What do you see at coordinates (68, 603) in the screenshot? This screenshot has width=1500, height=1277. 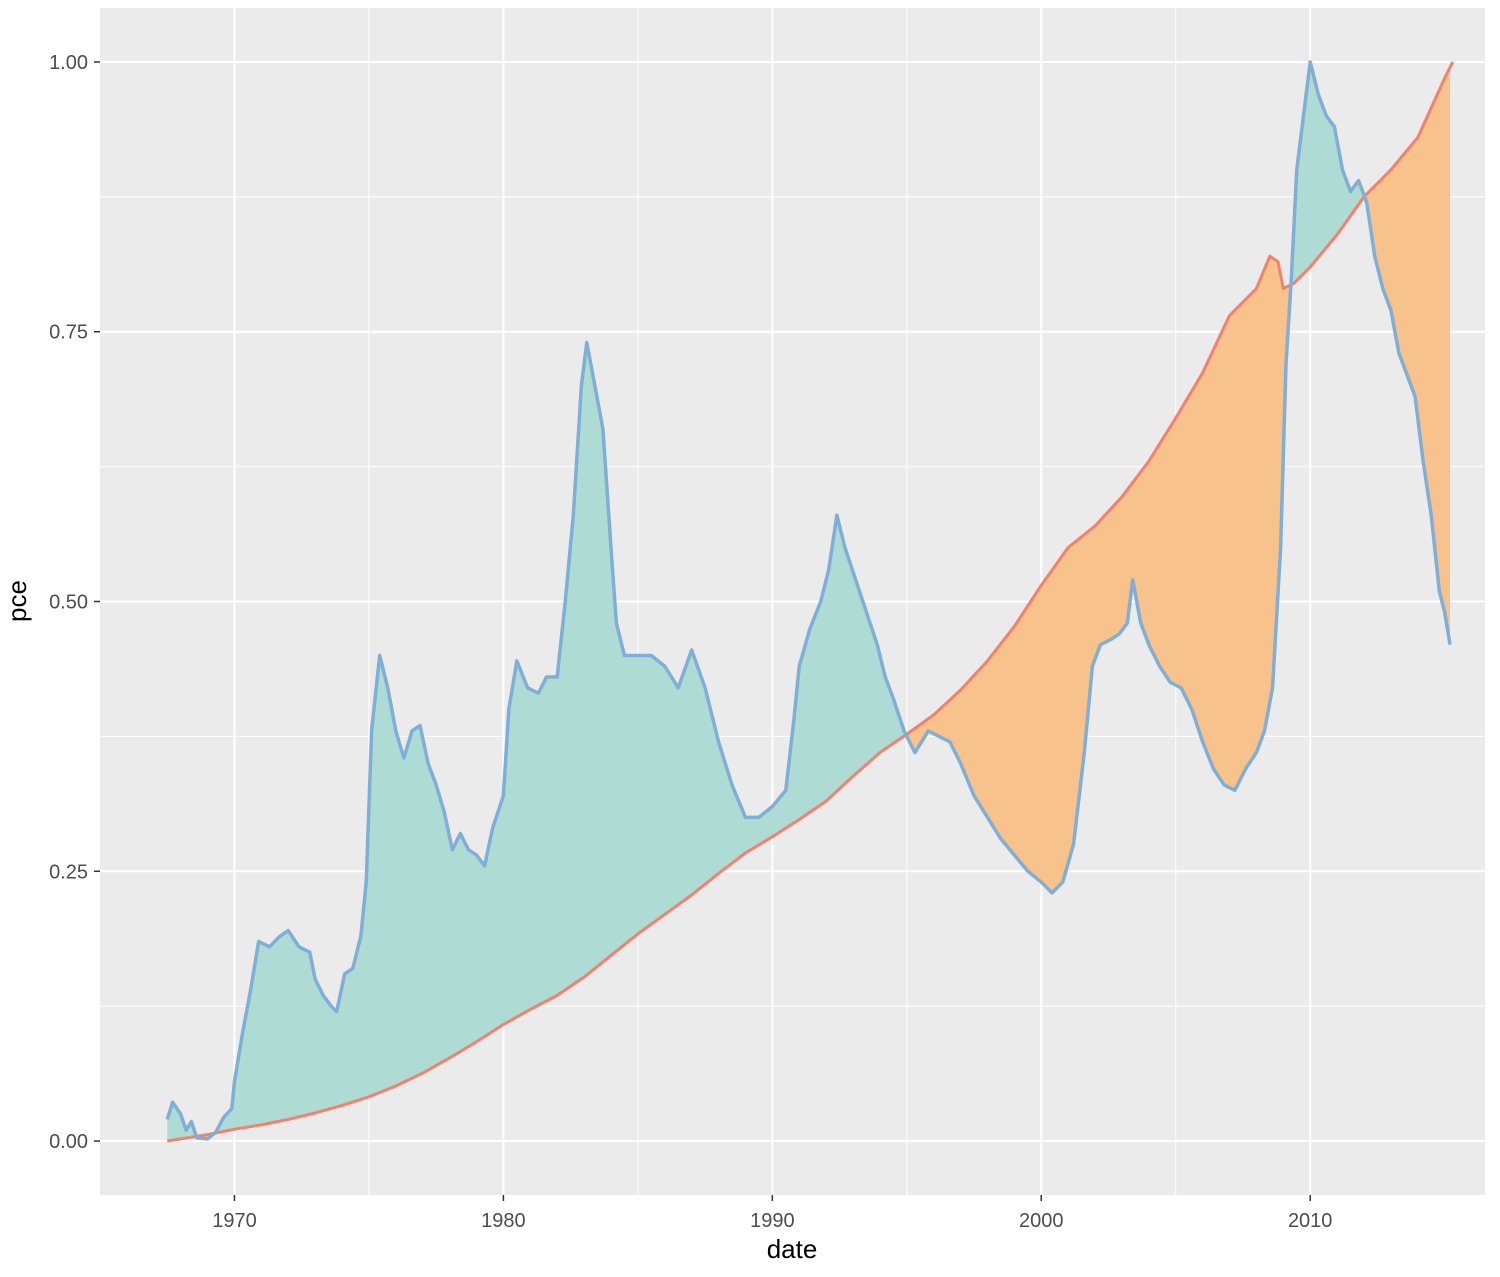 I see `y-tick-label: 0.50` at bounding box center [68, 603].